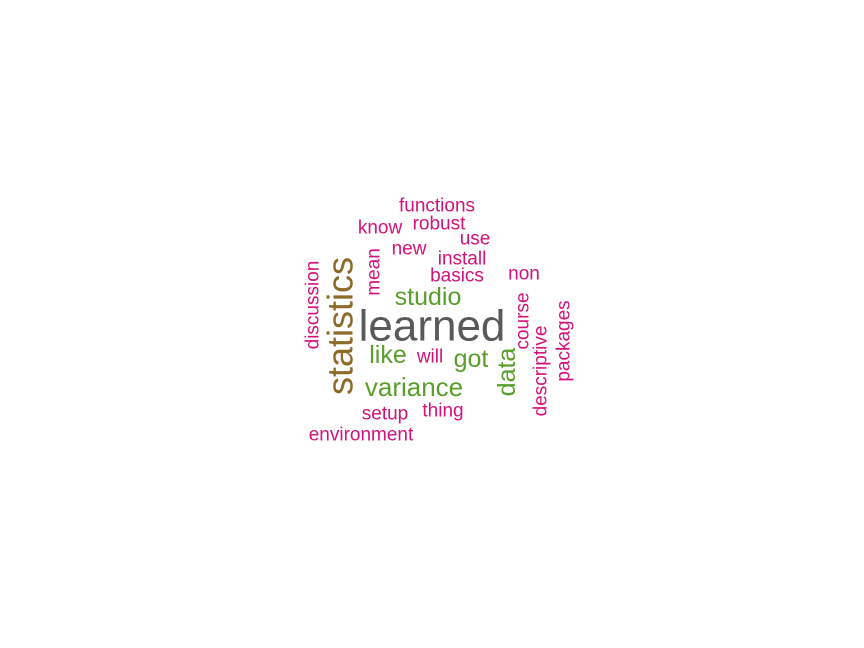 Image resolution: width=864 pixels, height=648 pixels. Describe the element at coordinates (457, 276) in the screenshot. I see `word-basics: basics` at that location.